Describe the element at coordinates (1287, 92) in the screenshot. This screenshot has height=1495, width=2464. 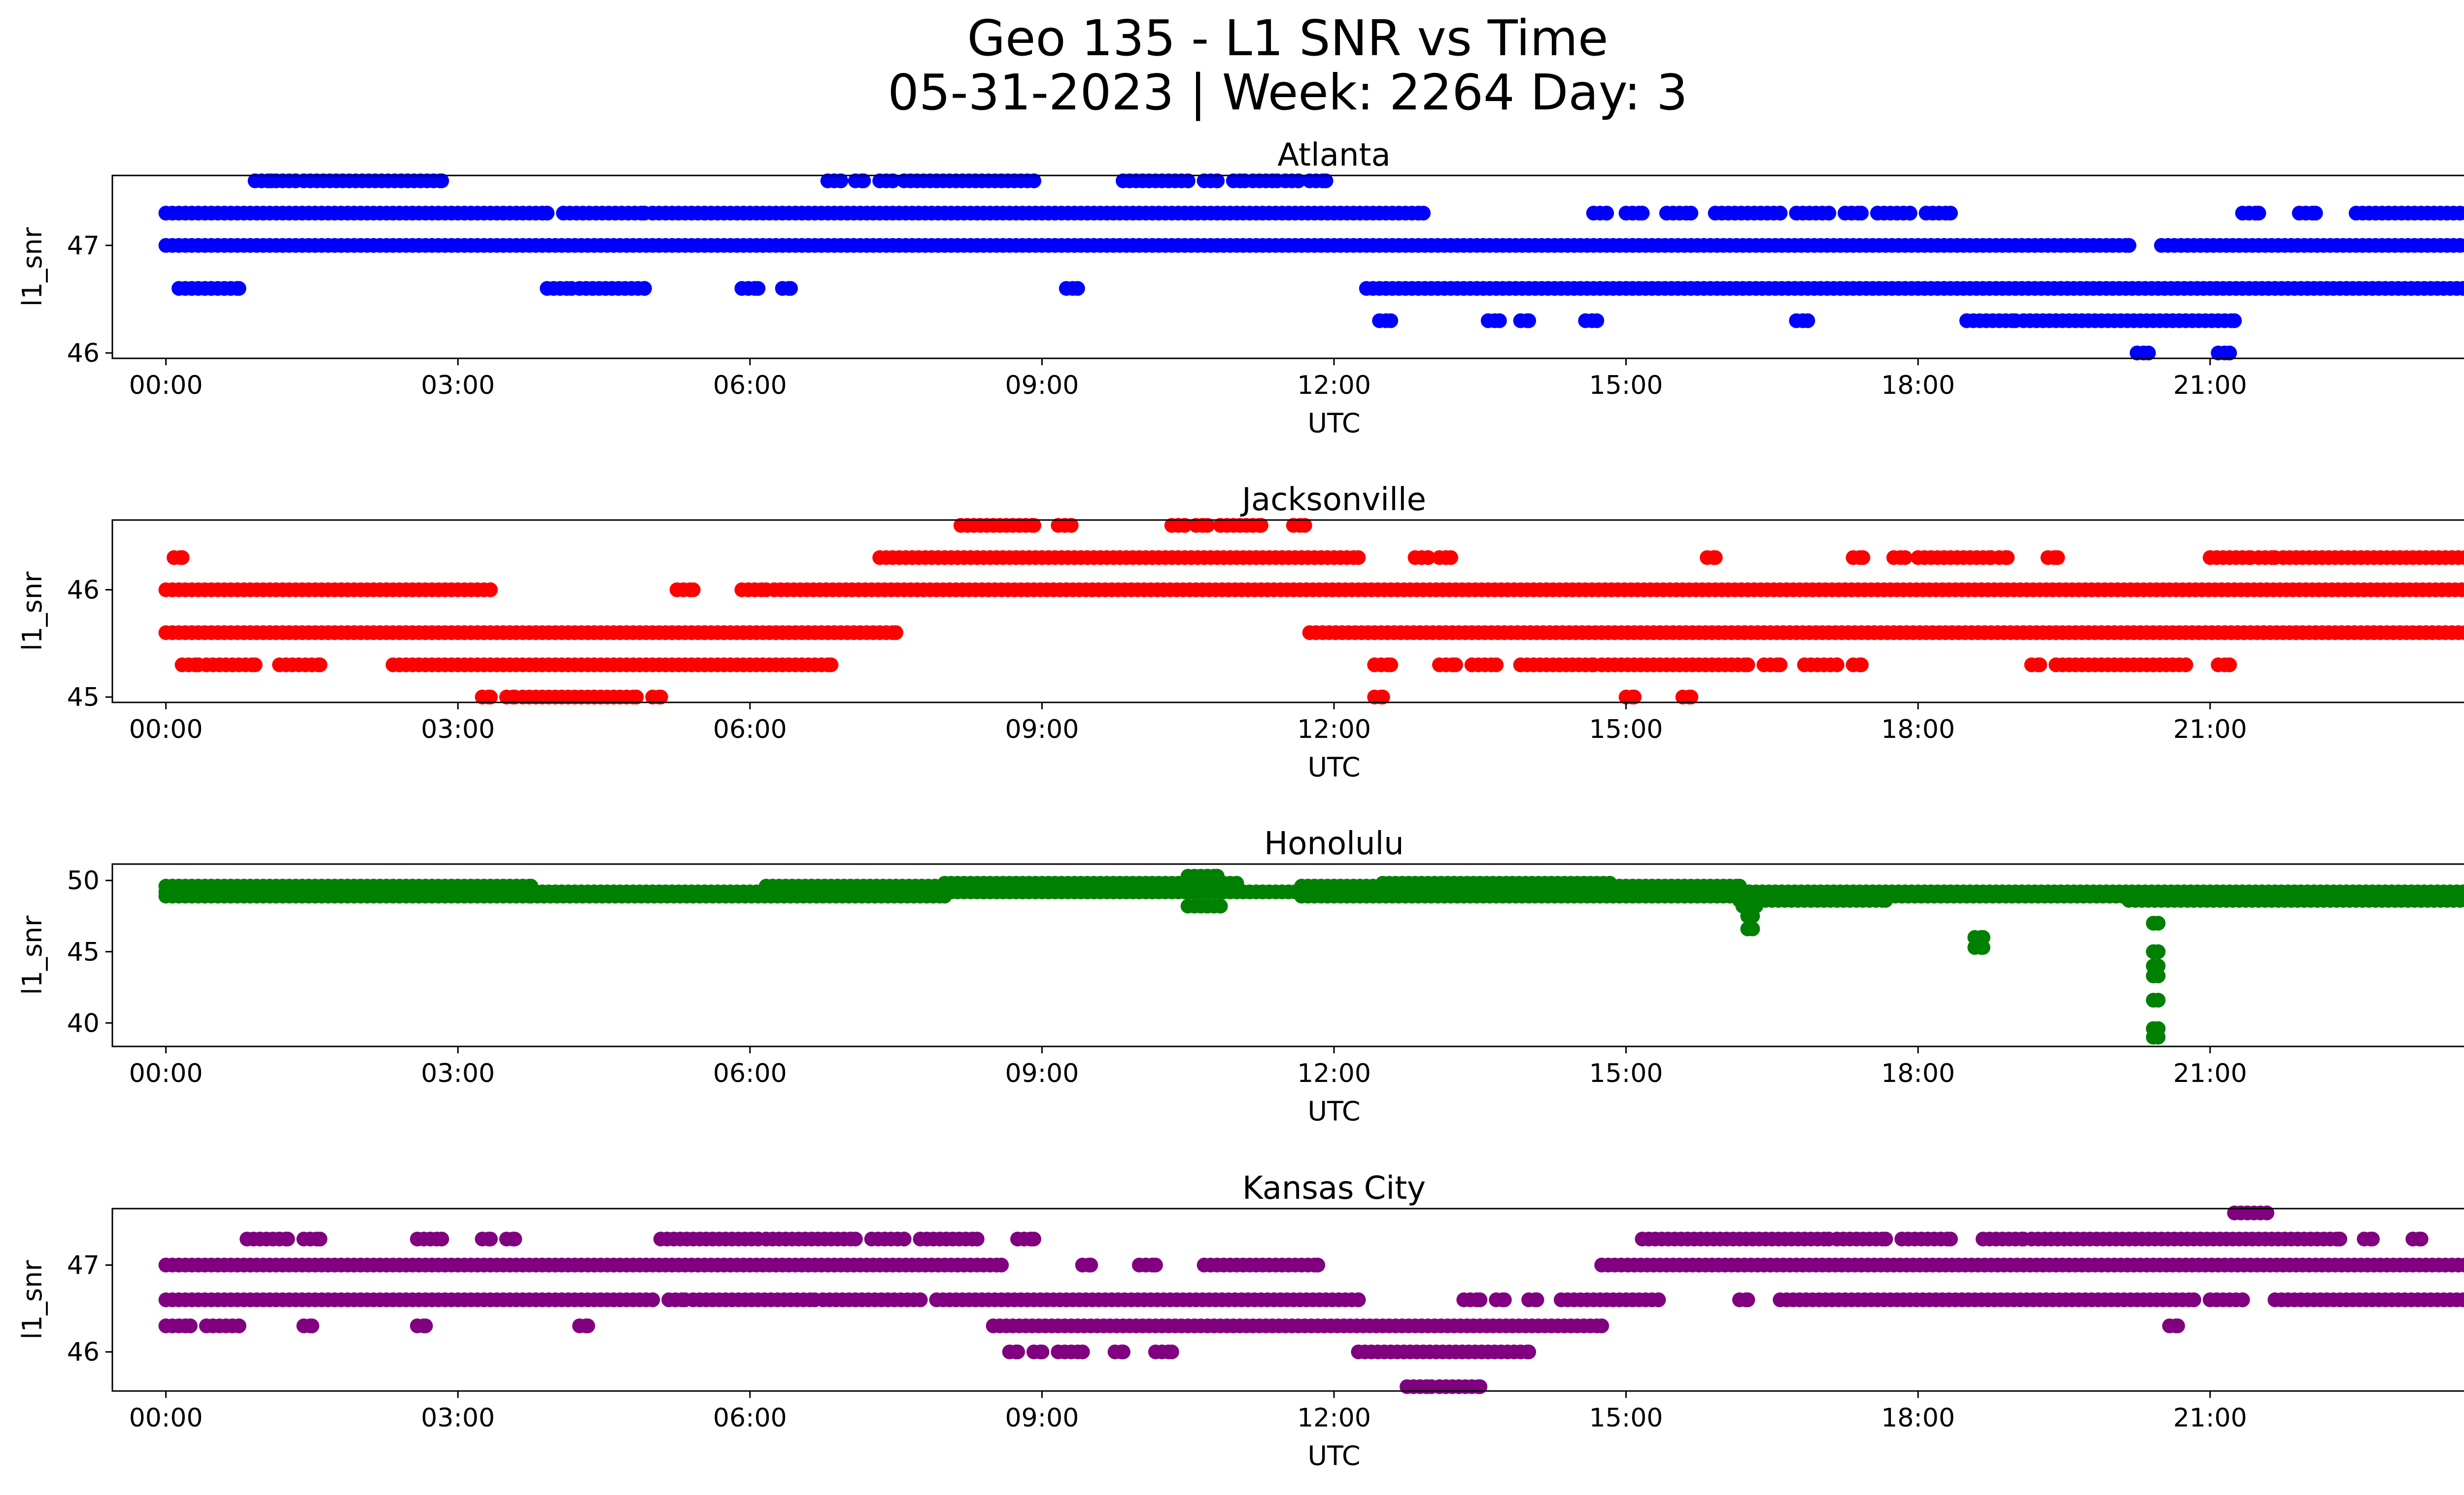
I see `figure-title-line2: 05-31-2023 | Week: 2264 Day: 3` at that location.